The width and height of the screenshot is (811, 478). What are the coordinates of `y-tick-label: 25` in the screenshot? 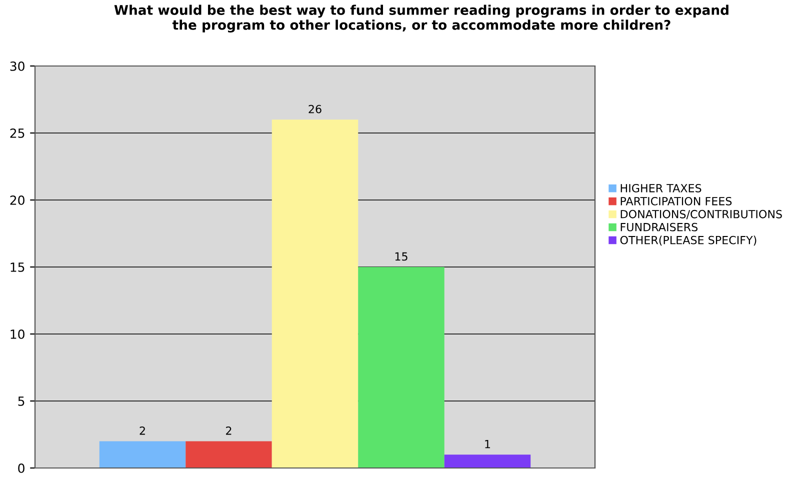 It's located at (17, 133).